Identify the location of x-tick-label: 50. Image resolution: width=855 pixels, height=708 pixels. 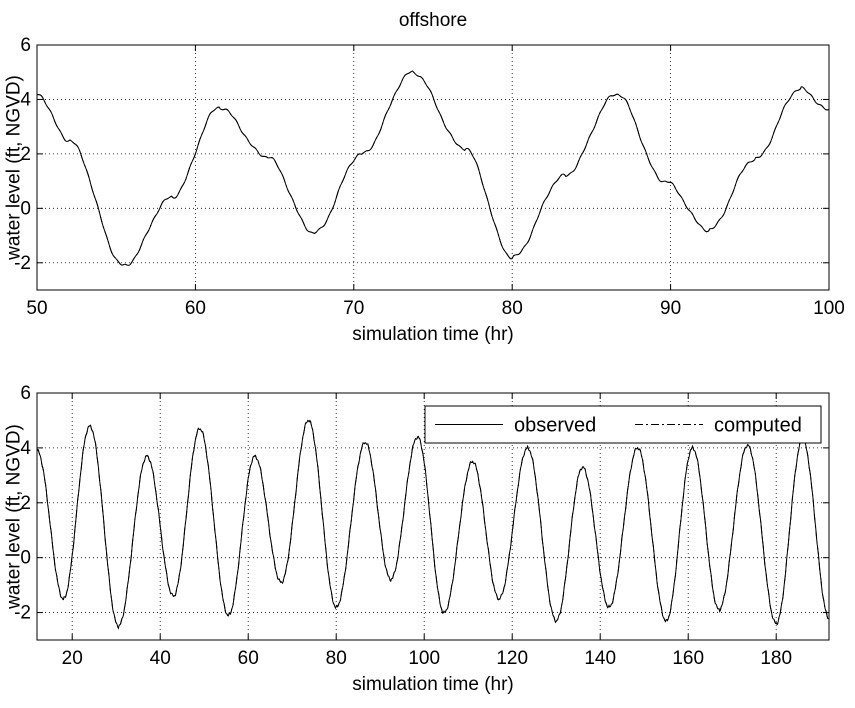
(36, 308).